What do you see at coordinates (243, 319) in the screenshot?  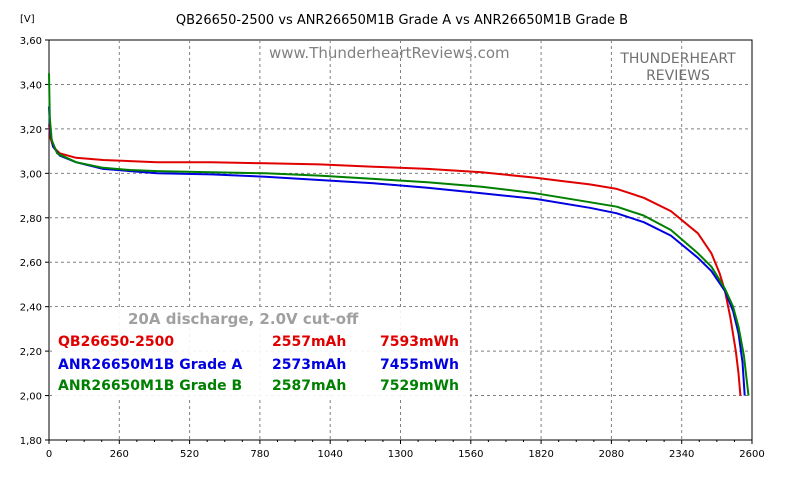 I see `discharge-condition: 20A discharge, 2.0V cut-off` at bounding box center [243, 319].